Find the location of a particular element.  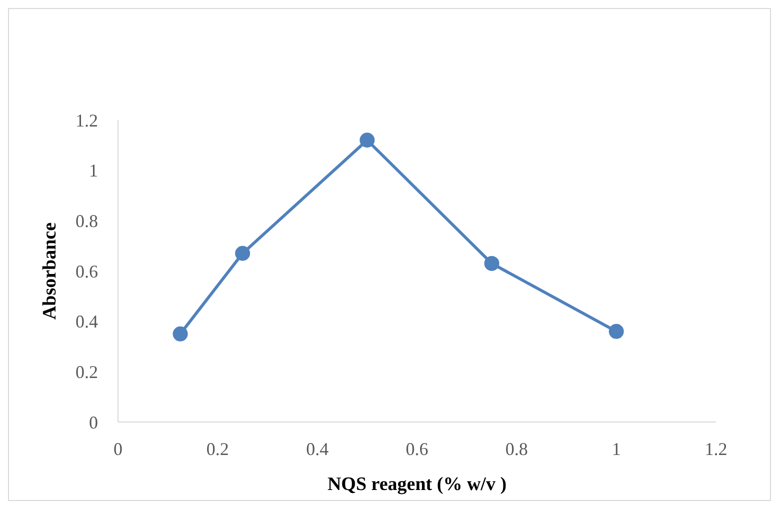

x-tick-label: 0.6 is located at coordinates (417, 448).